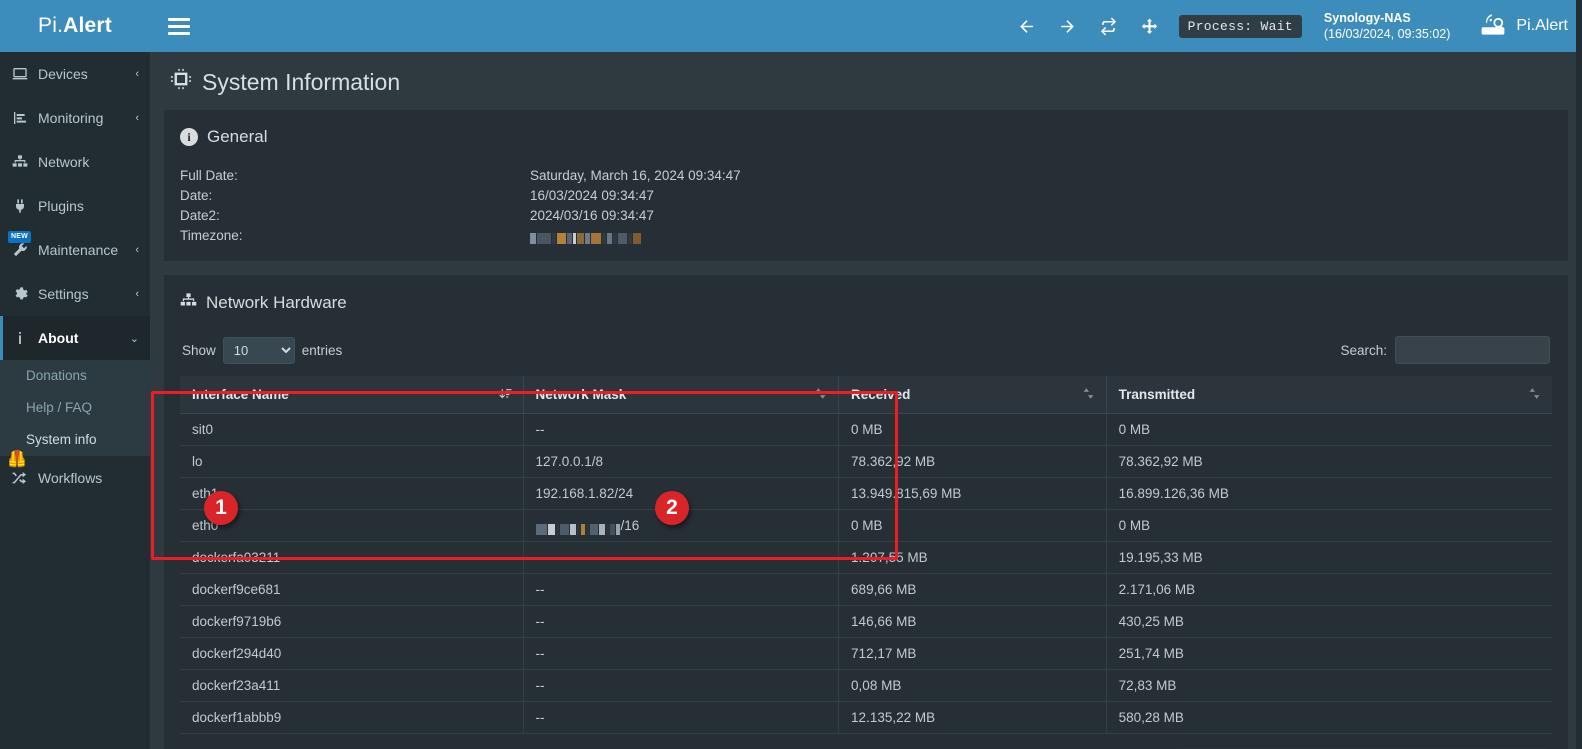 The image size is (1582, 749). What do you see at coordinates (75, 476) in the screenshot?
I see `sidebar-item-workflows: 🦺 Workflows` at bounding box center [75, 476].